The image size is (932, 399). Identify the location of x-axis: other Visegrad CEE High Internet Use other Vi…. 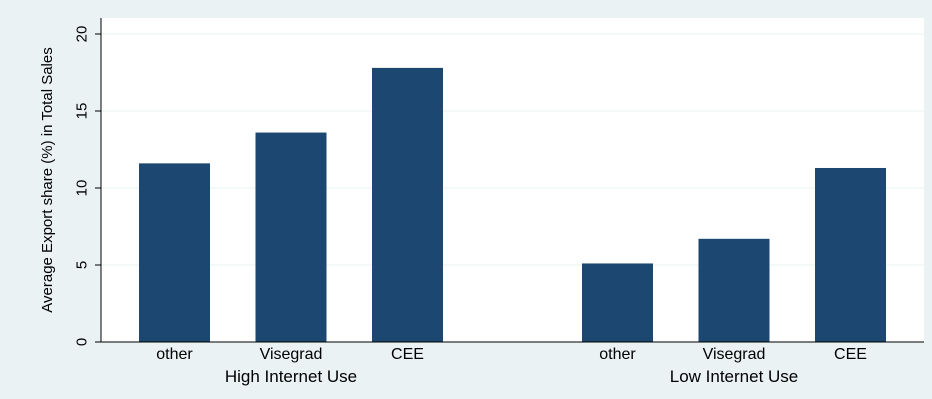
(512, 363).